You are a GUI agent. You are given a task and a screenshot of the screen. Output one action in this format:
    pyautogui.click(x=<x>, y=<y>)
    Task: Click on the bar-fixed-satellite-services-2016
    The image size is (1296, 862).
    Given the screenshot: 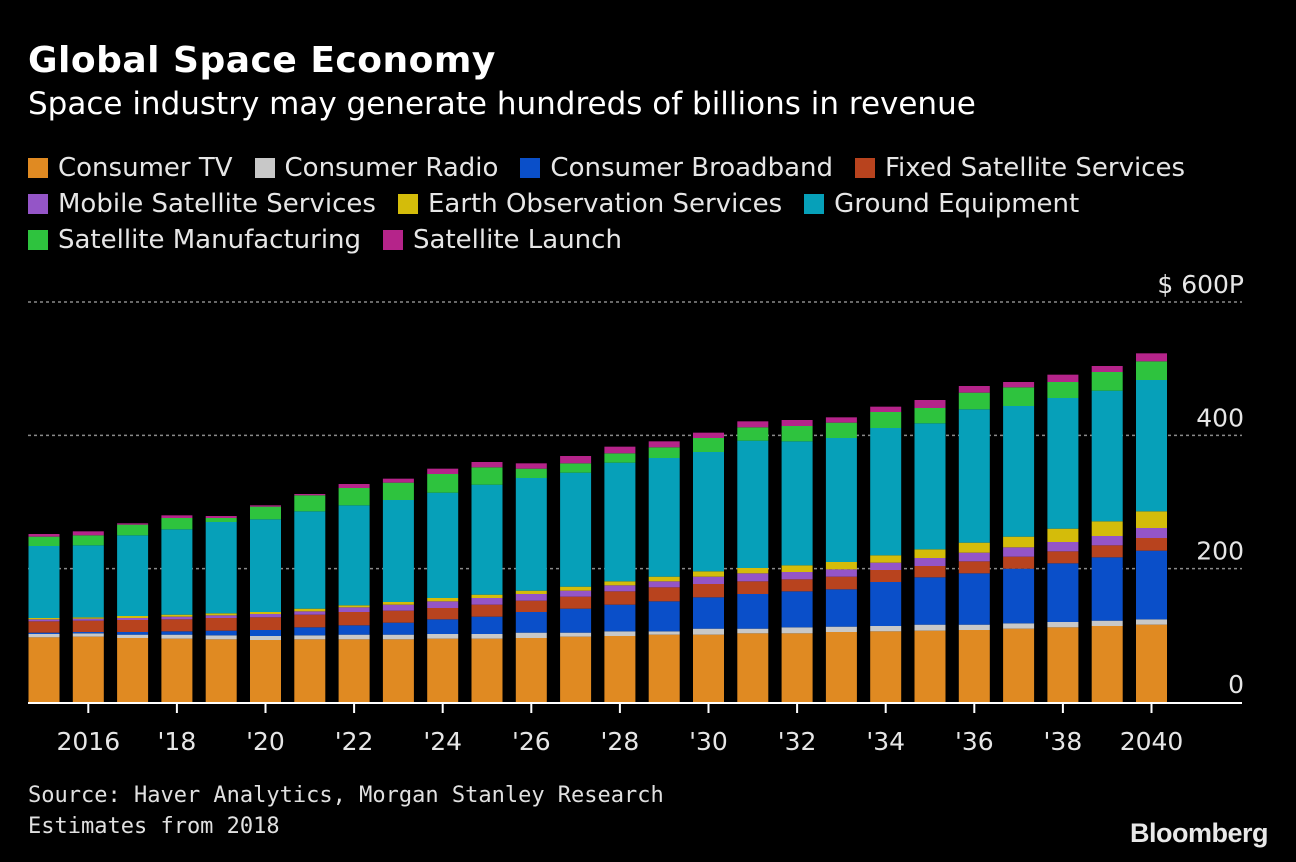 What is the action you would take?
    pyautogui.click(x=88, y=626)
    